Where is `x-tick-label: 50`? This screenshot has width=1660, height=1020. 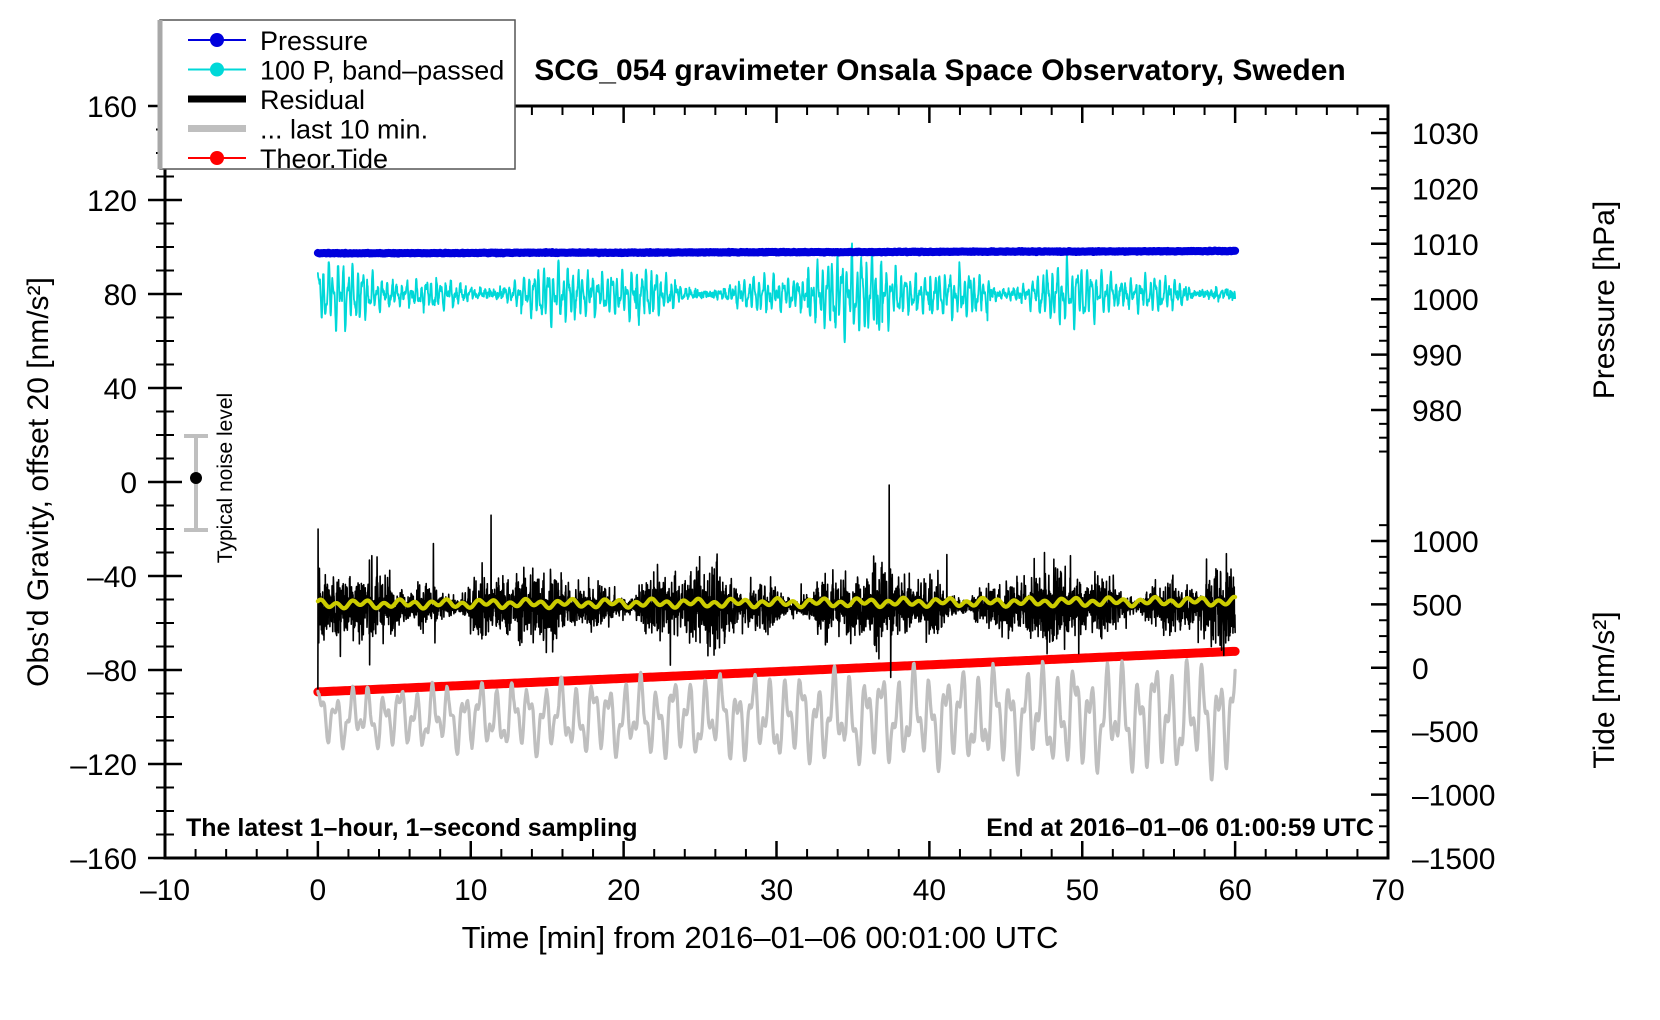
x-tick-label: 50 is located at coordinates (1082, 890).